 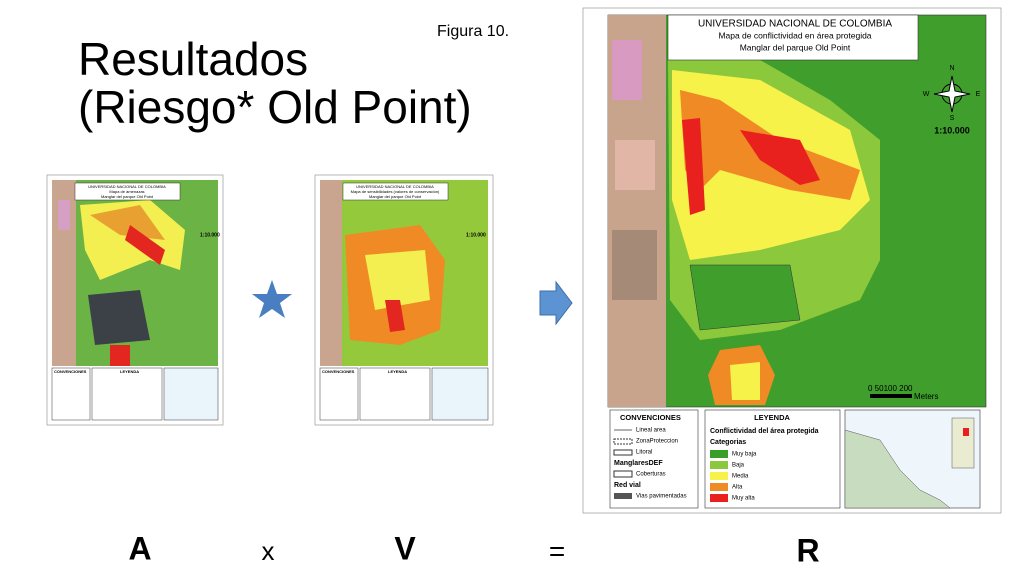 What do you see at coordinates (794, 35) in the screenshot?
I see `map-title: Mapa de conflictividad en área protegida` at bounding box center [794, 35].